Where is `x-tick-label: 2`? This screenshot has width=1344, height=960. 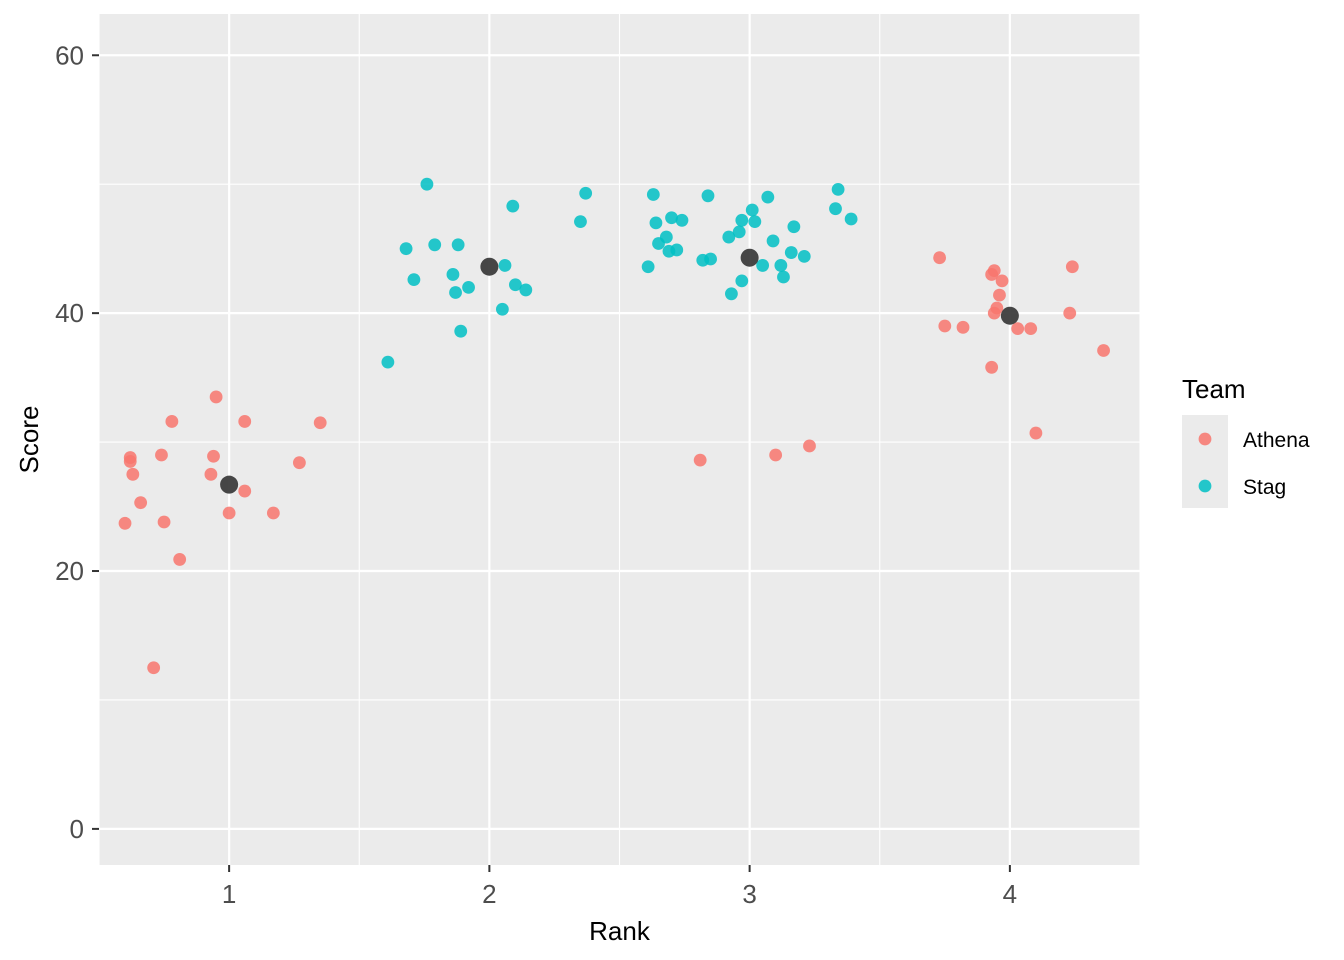
x-tick-label: 2 is located at coordinates (489, 894).